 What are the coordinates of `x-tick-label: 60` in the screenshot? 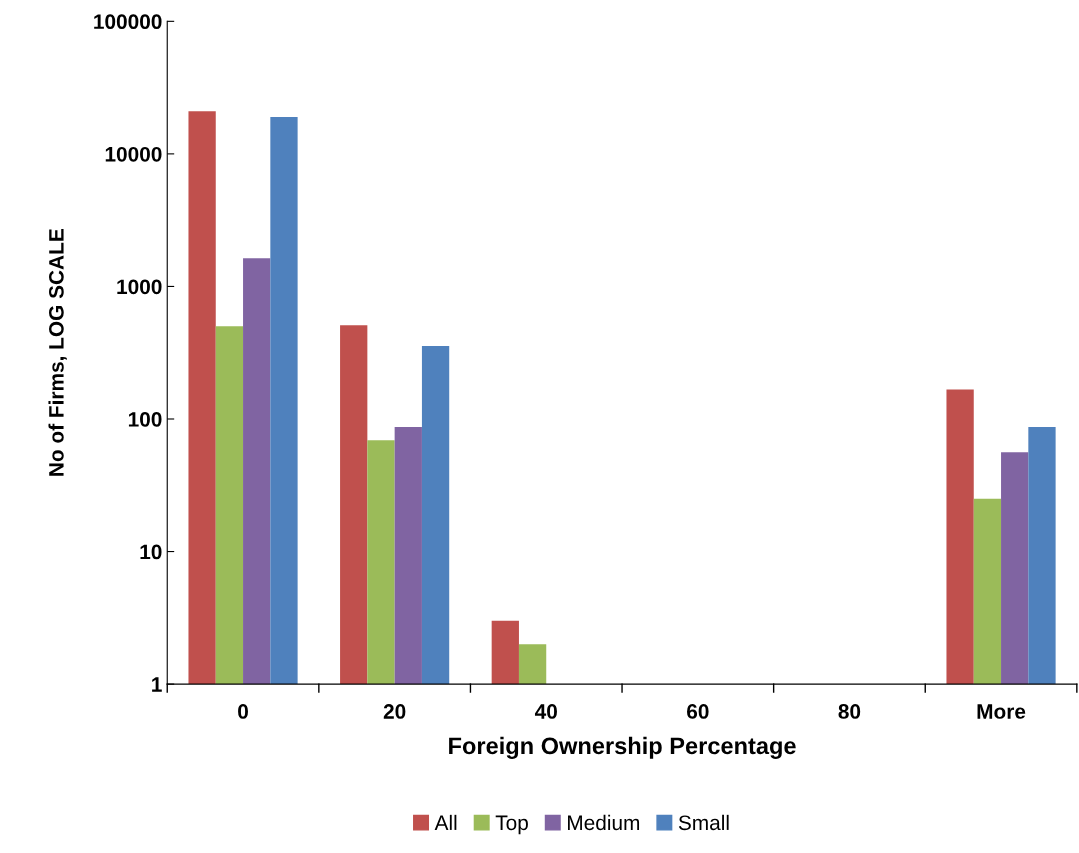 It's located at (698, 711).